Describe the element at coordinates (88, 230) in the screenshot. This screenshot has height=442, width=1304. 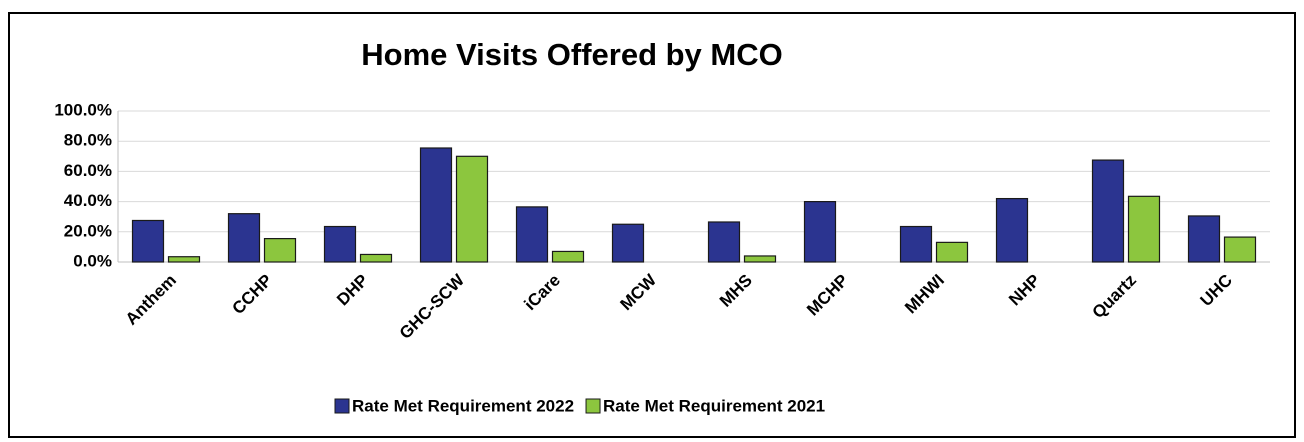
I see `y-tick-label: 20.0%` at that location.